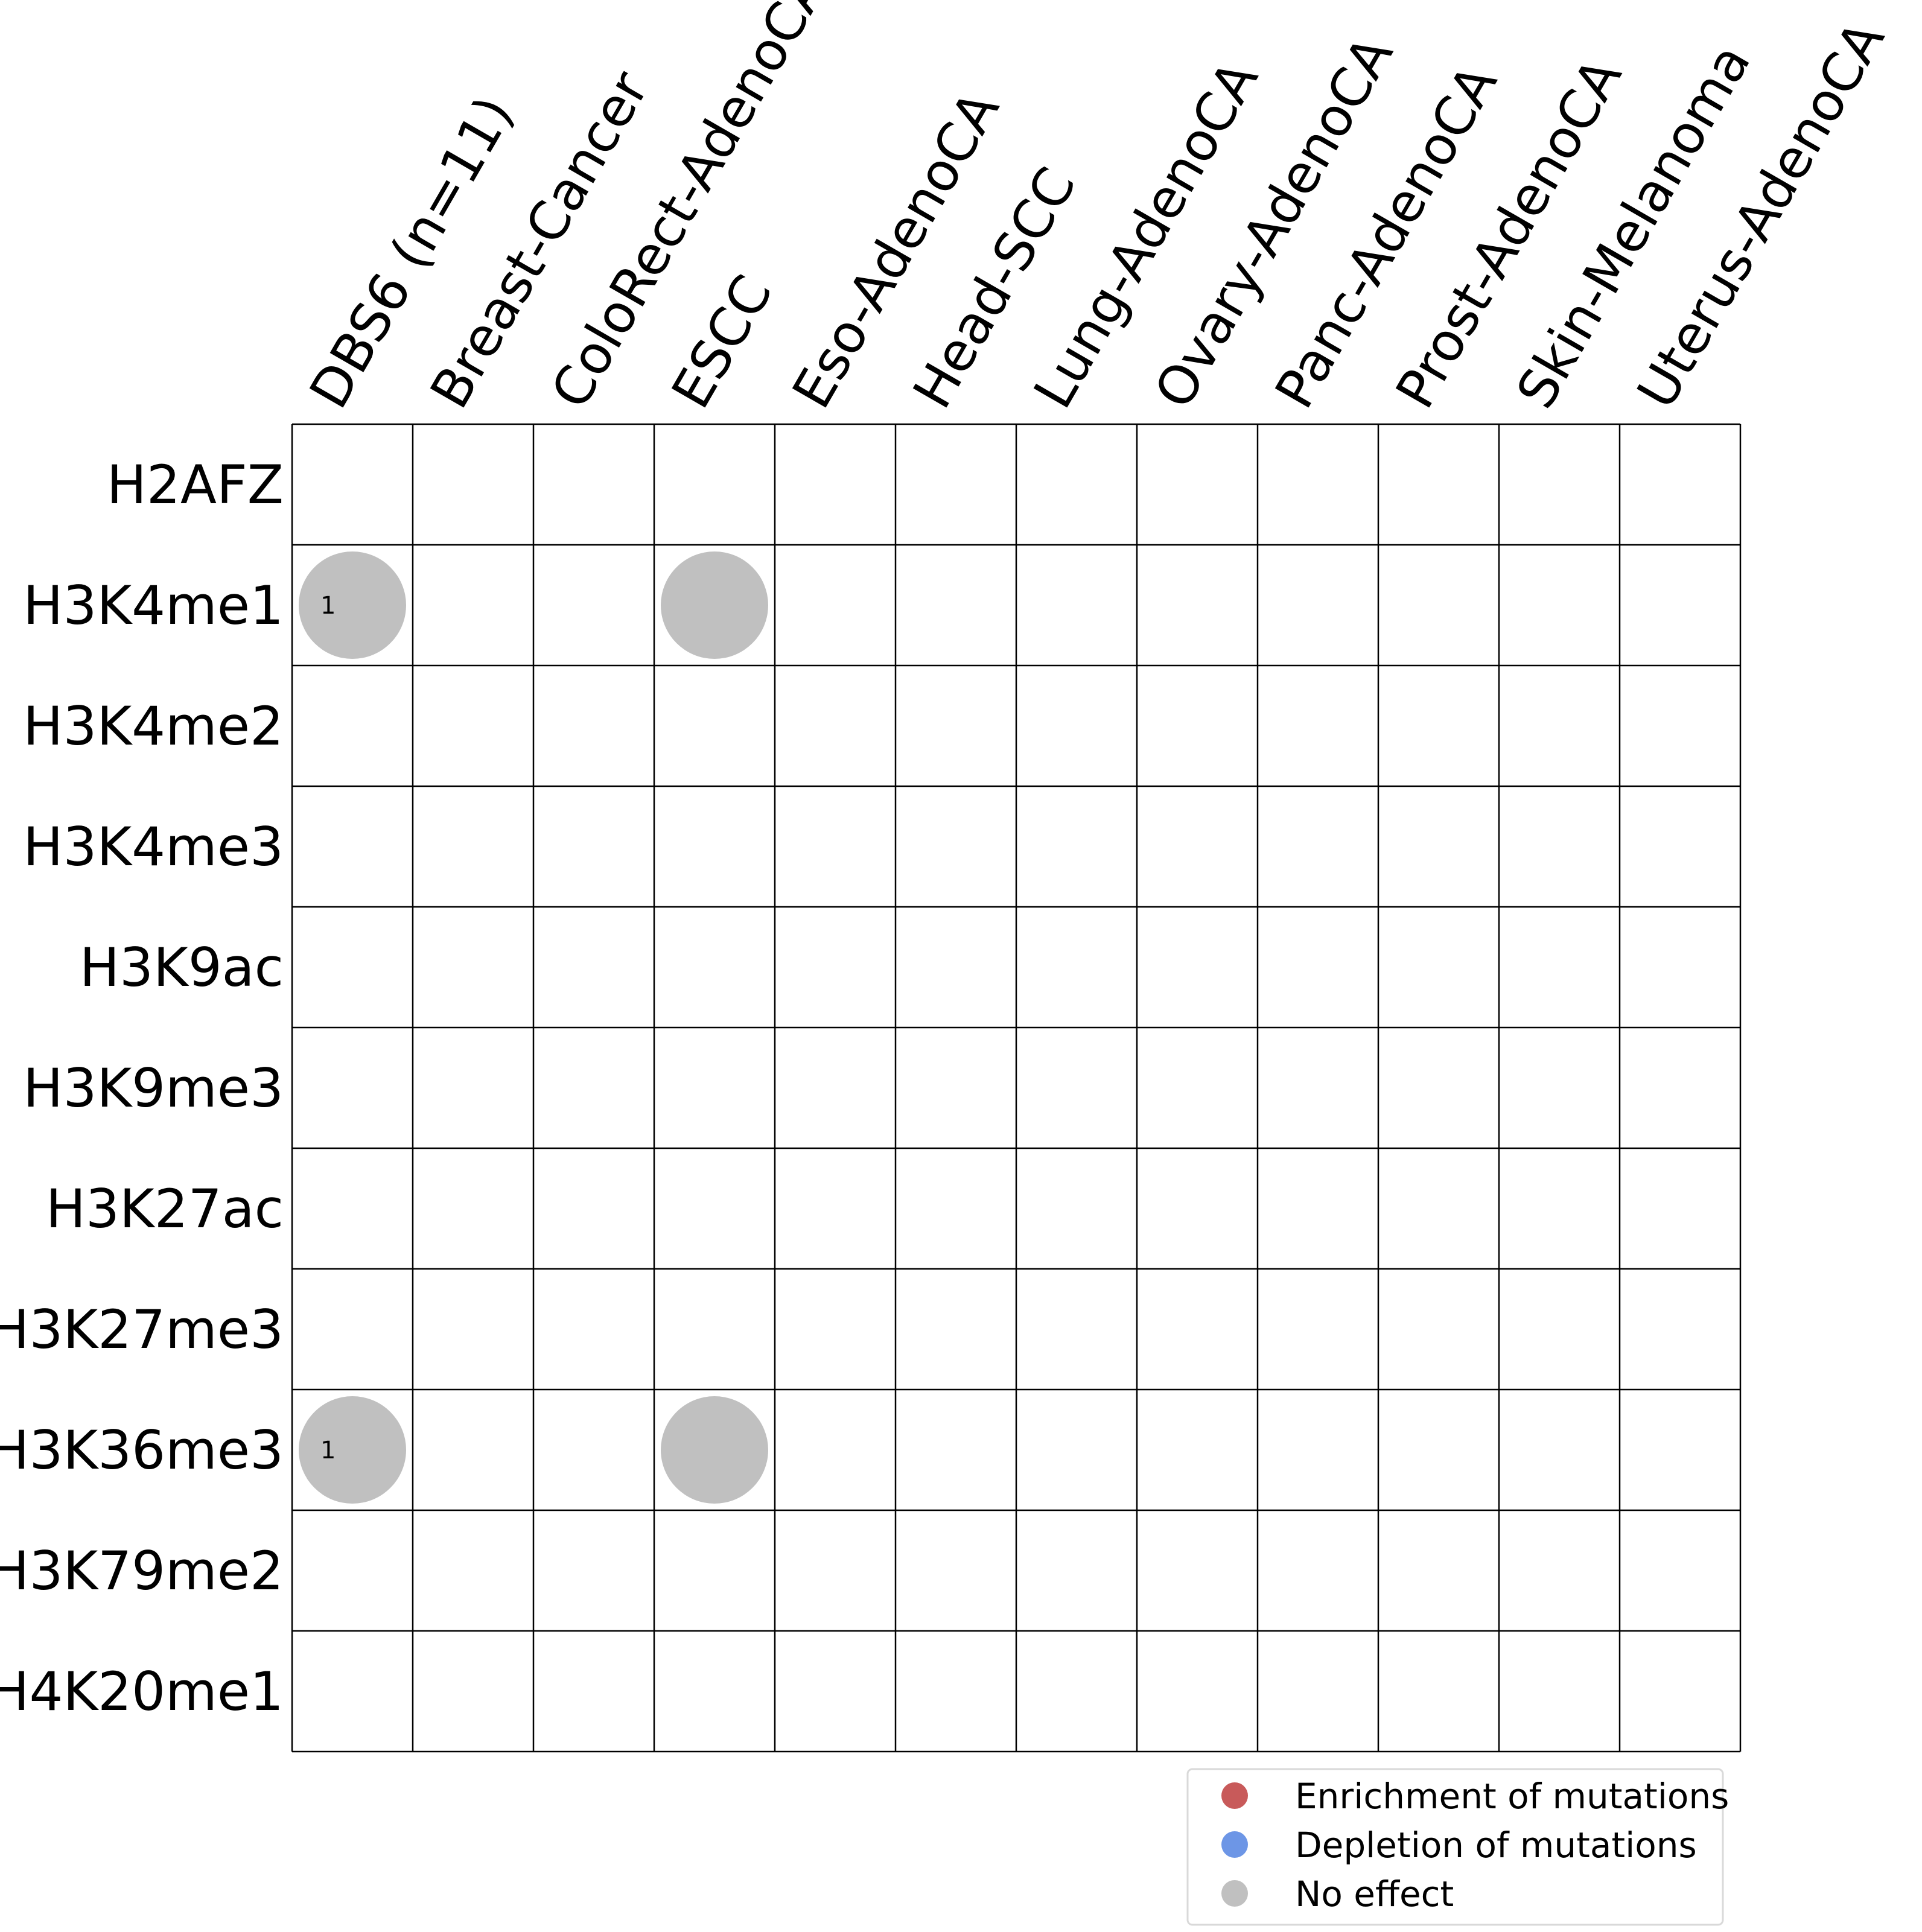 The height and width of the screenshot is (1932, 1922). I want to click on row-label: H4K20me1, so click(142, 1692).